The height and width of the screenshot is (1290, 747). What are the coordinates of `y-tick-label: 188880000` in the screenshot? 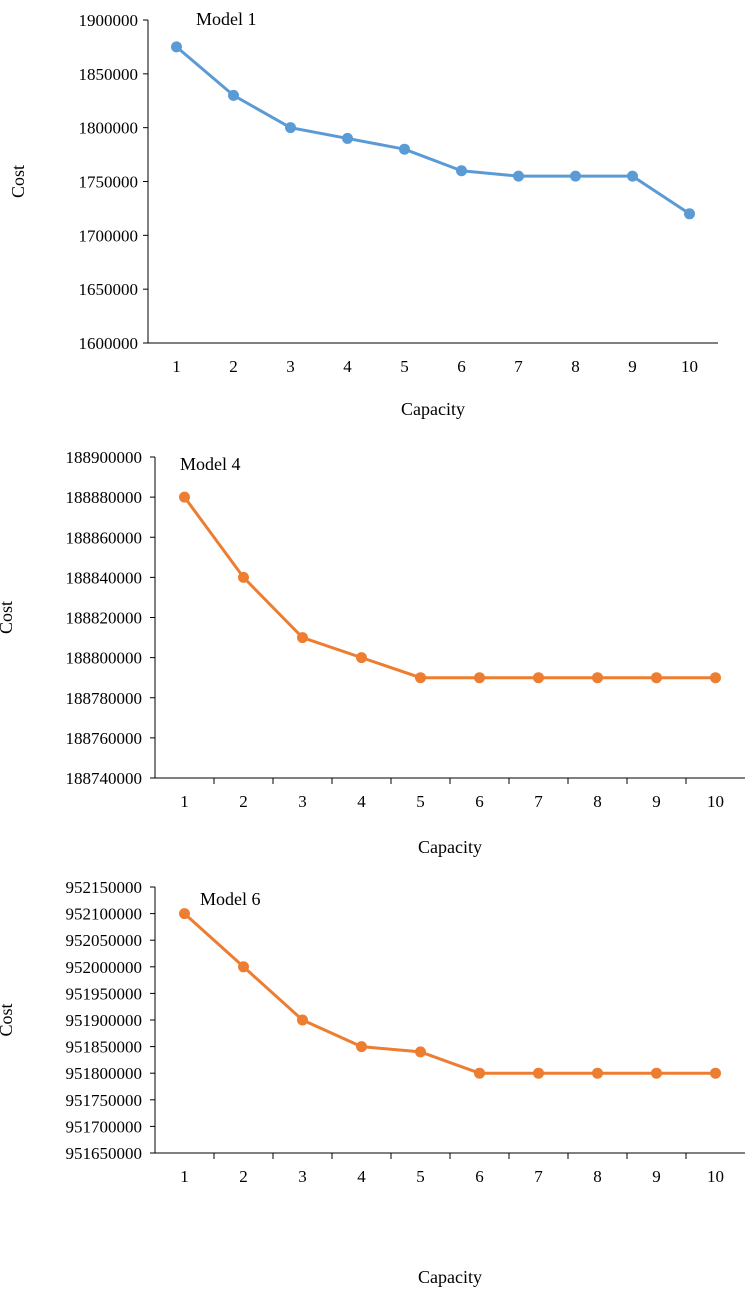 It's located at (104, 497).